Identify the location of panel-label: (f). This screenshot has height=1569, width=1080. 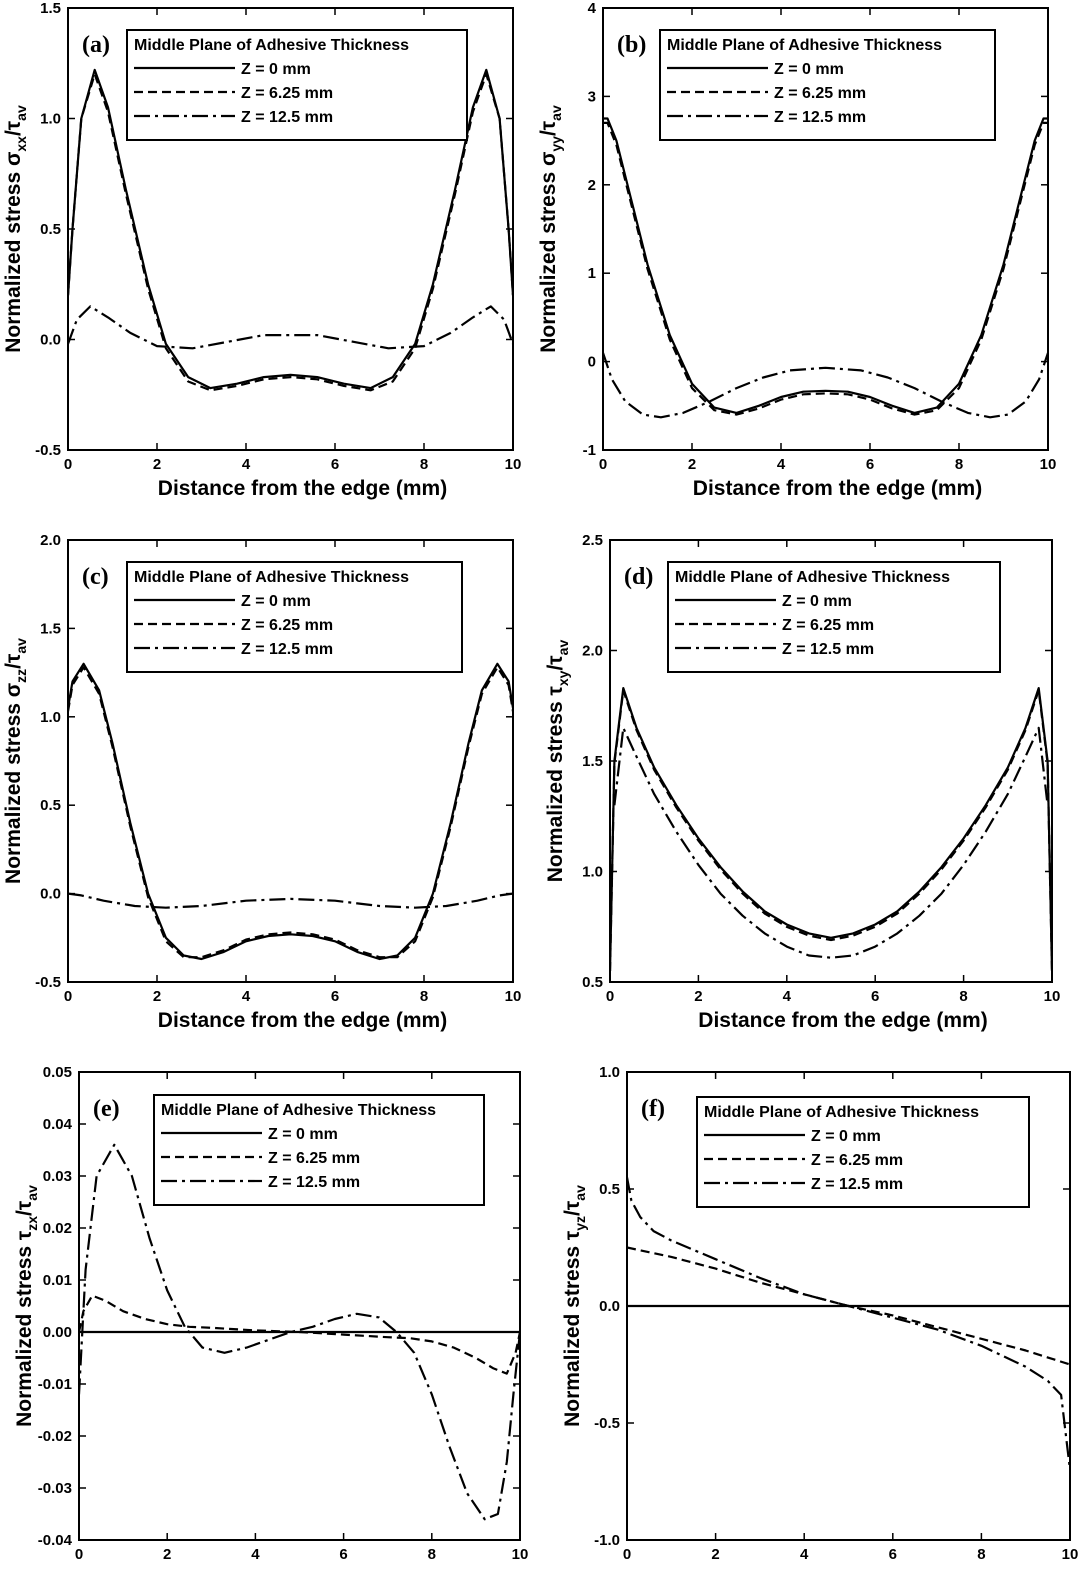
(653, 1109).